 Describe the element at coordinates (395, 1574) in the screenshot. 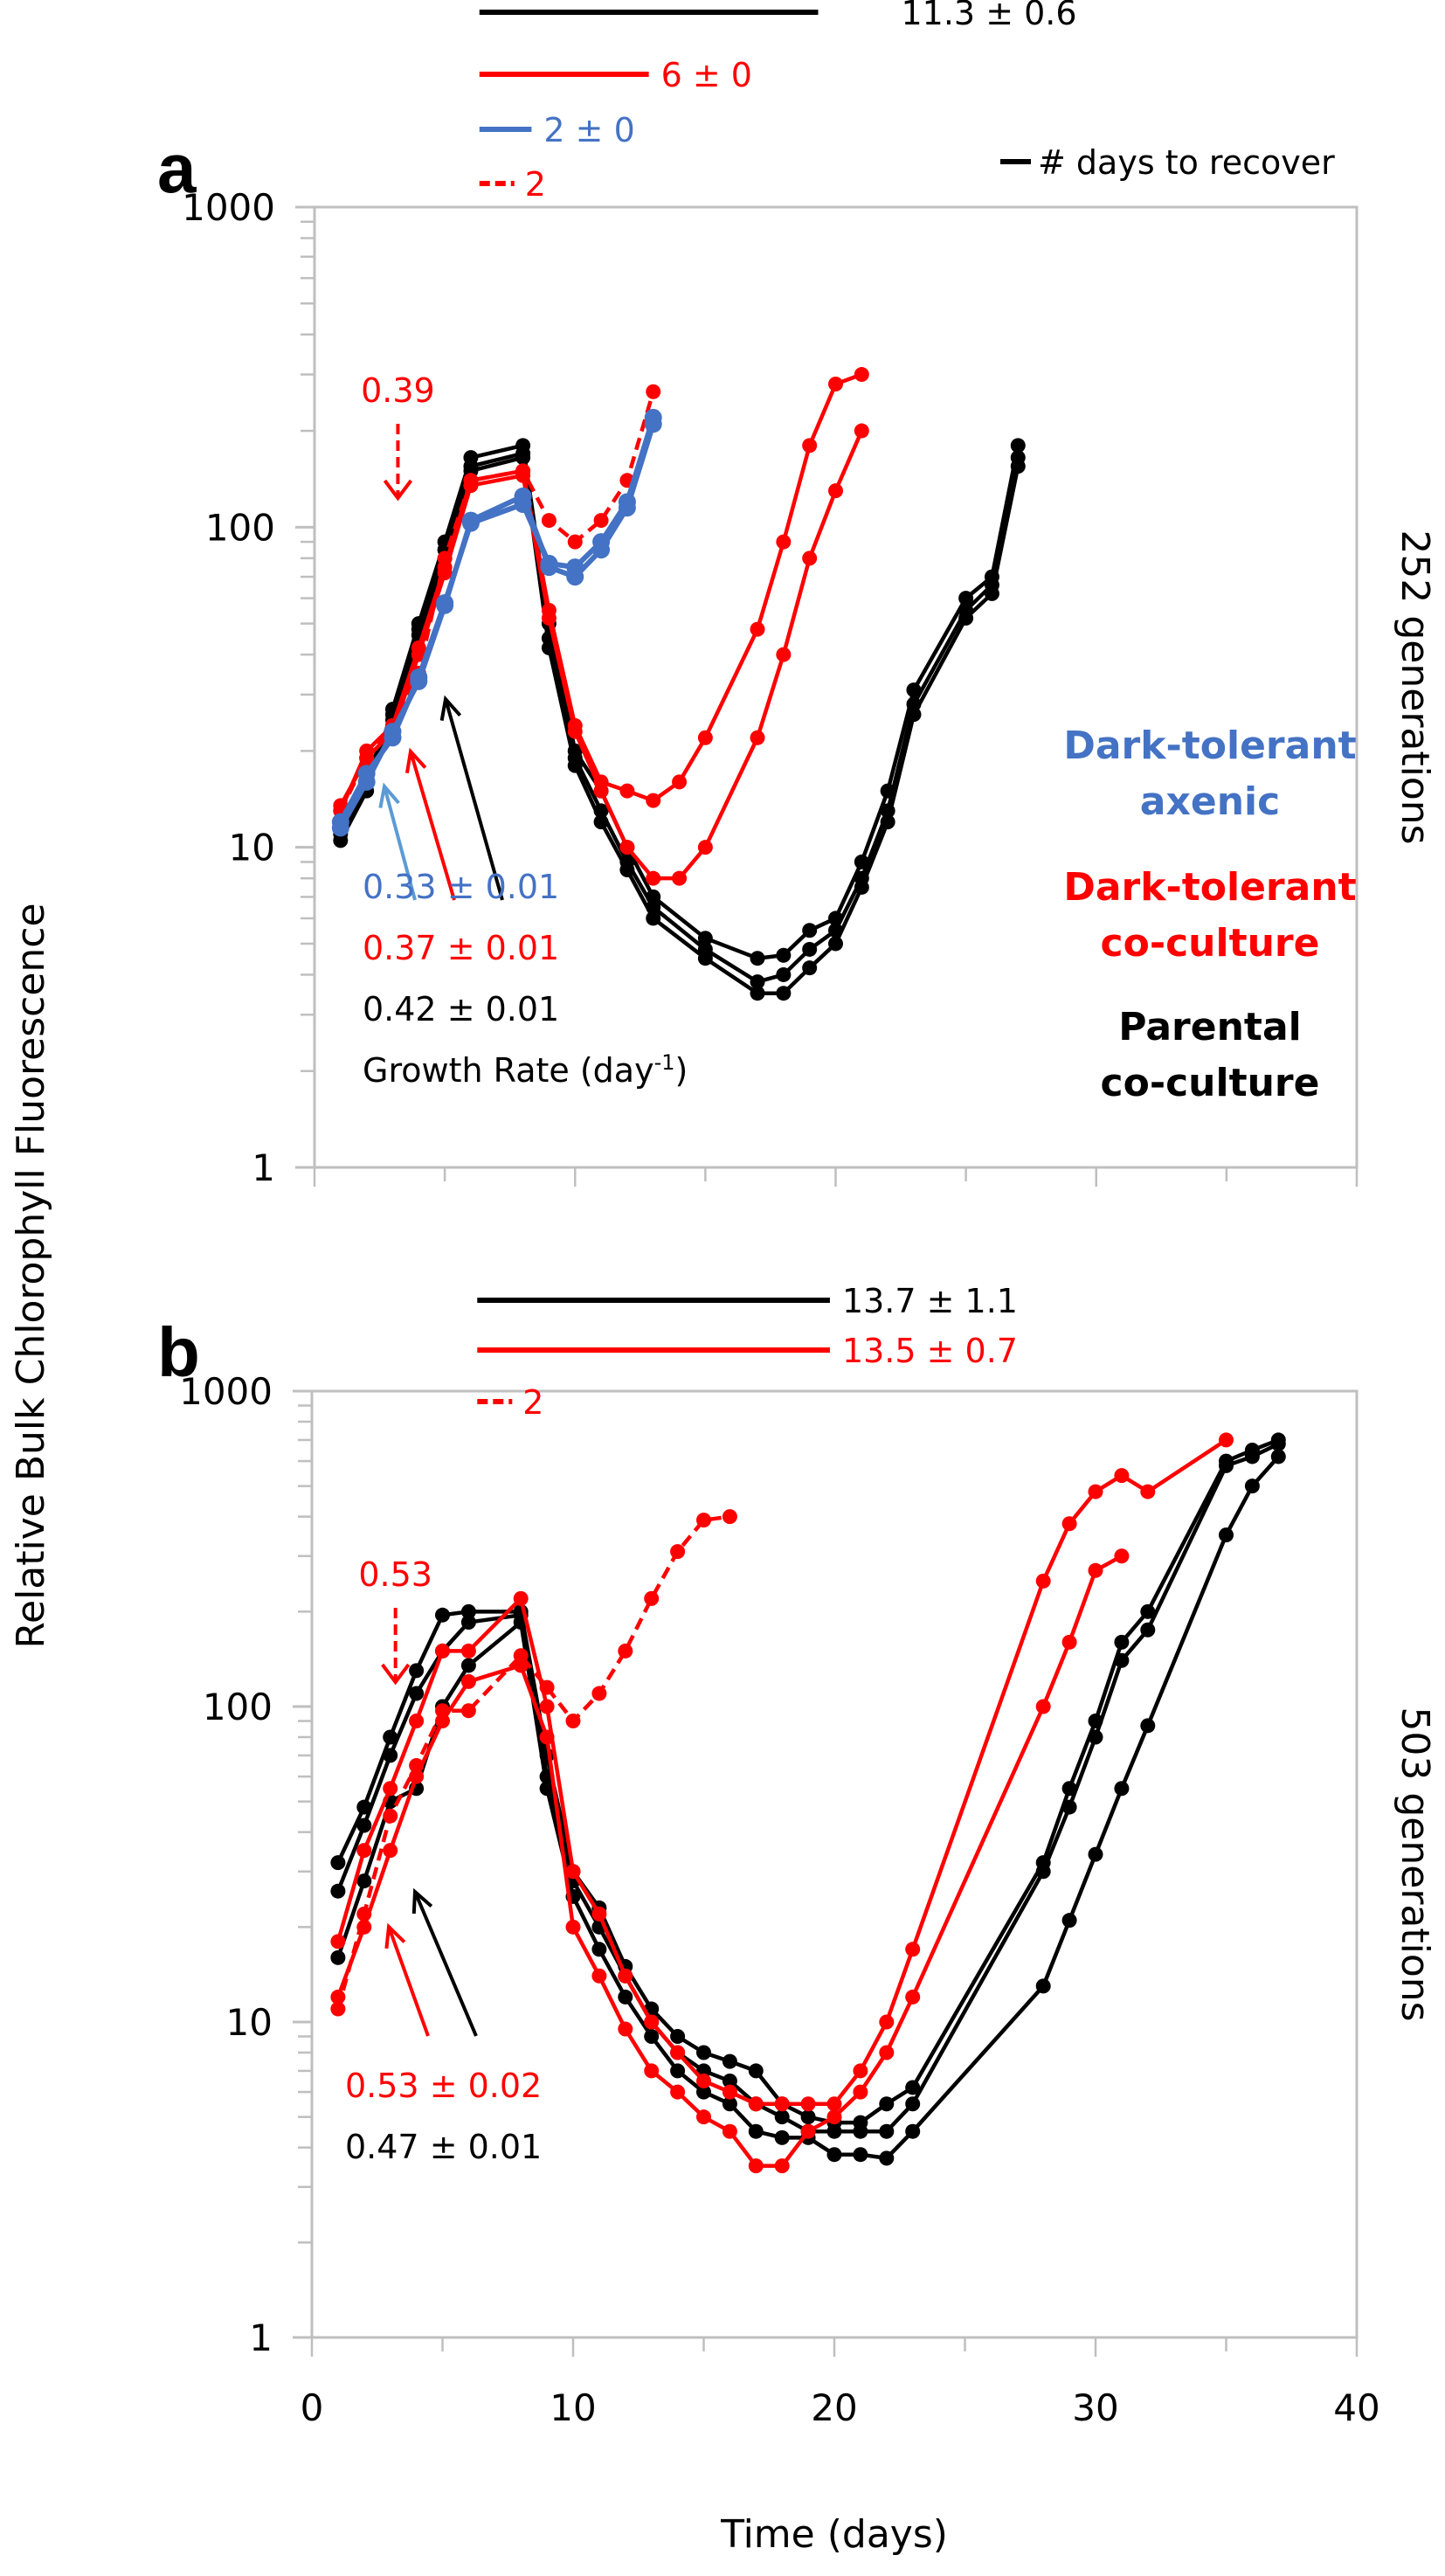

I see `growth-rate-dashed-label: 0.53` at that location.